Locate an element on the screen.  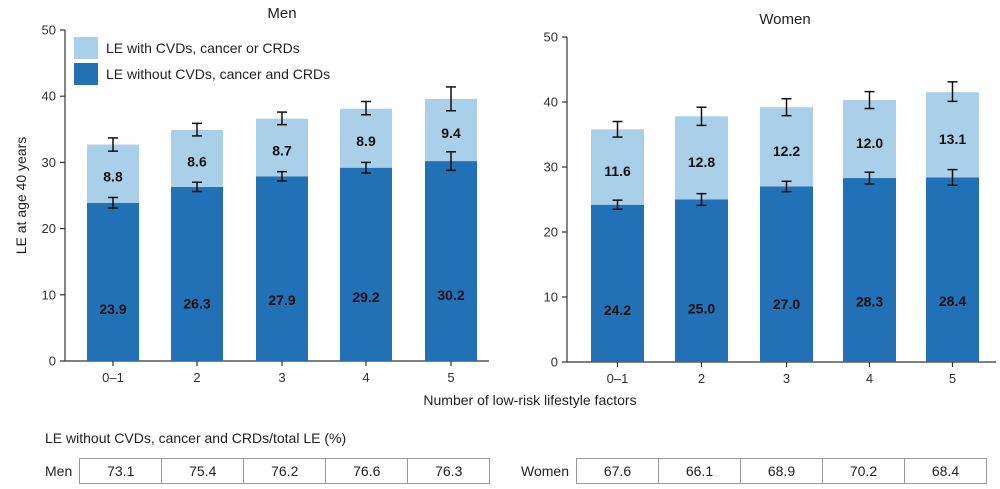
data-label: 27.9 is located at coordinates (281, 300).